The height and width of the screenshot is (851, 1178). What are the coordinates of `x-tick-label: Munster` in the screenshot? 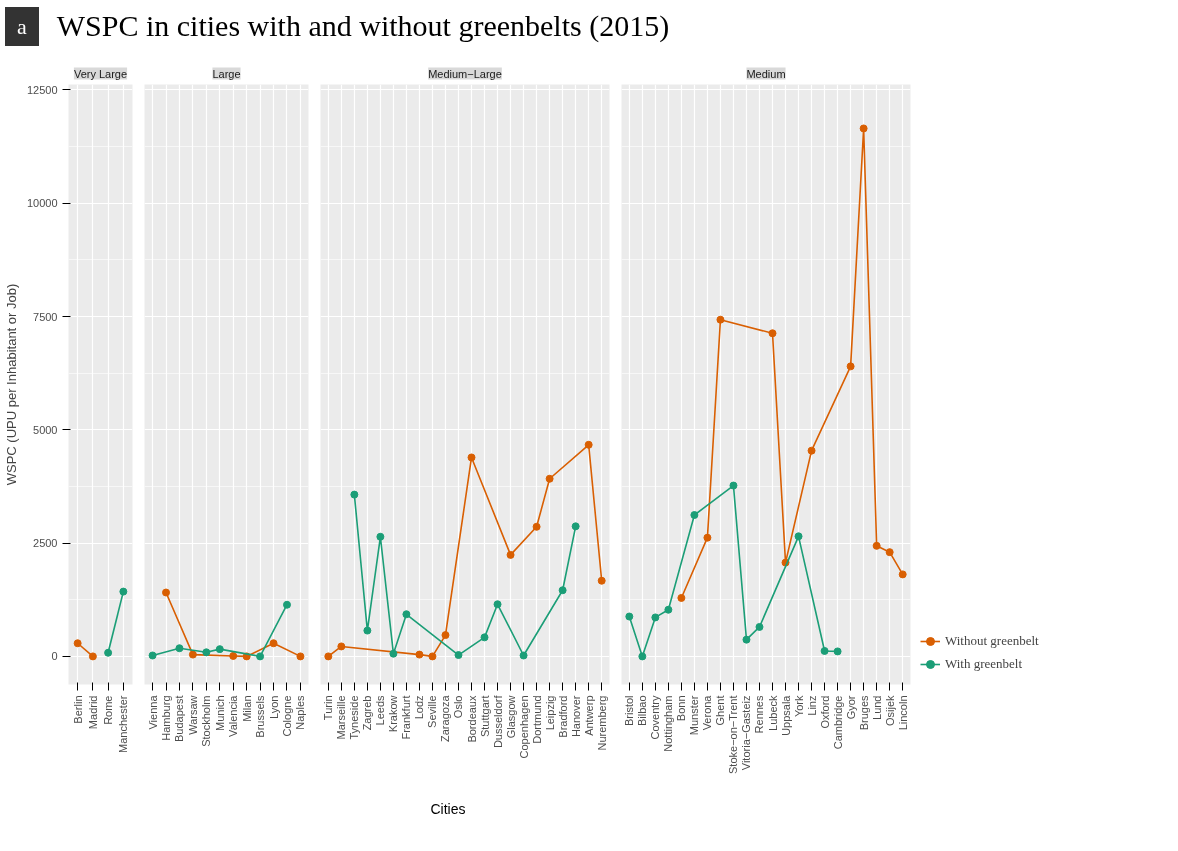 It's located at (694, 715).